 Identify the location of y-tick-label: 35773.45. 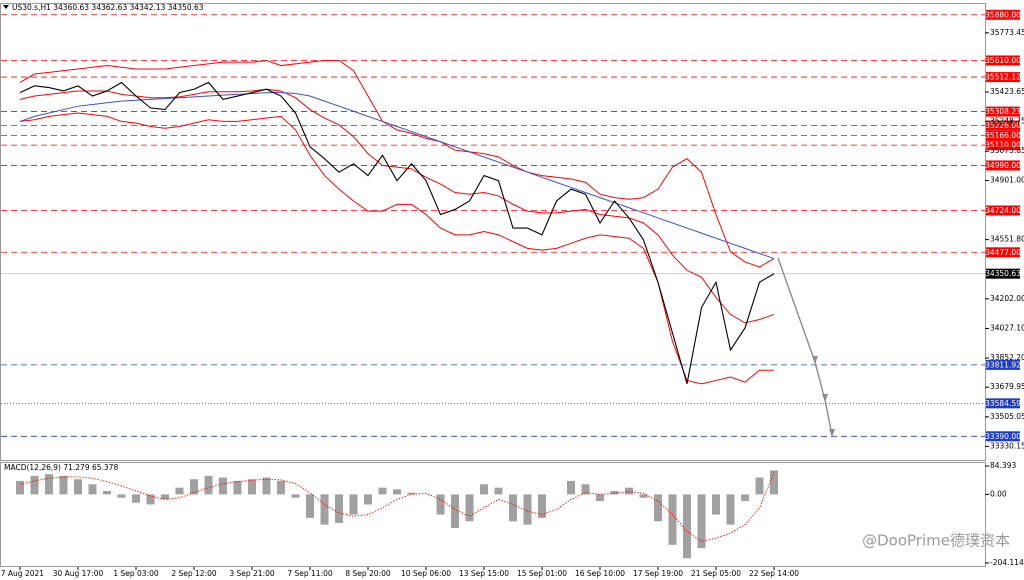
(1007, 32).